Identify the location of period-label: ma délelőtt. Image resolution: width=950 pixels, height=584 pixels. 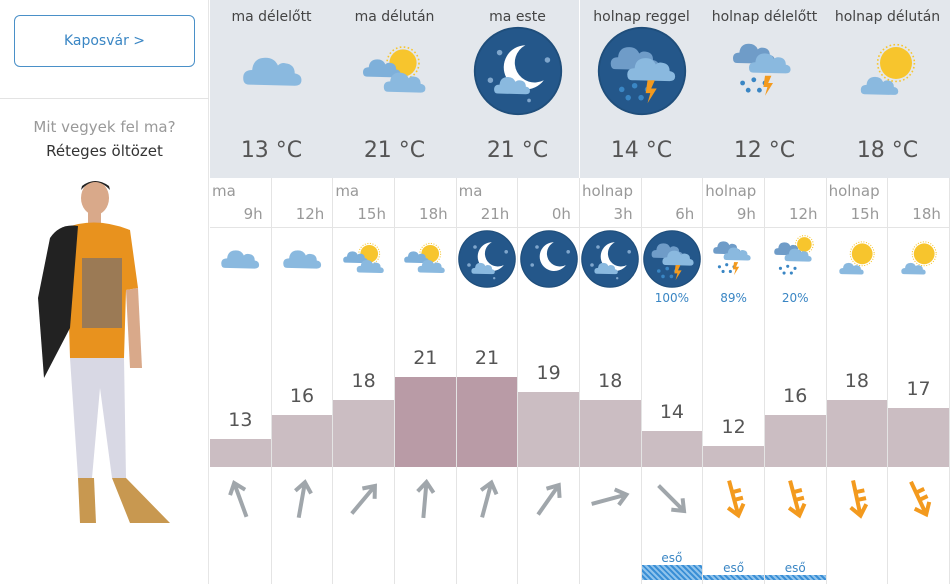
(271, 17).